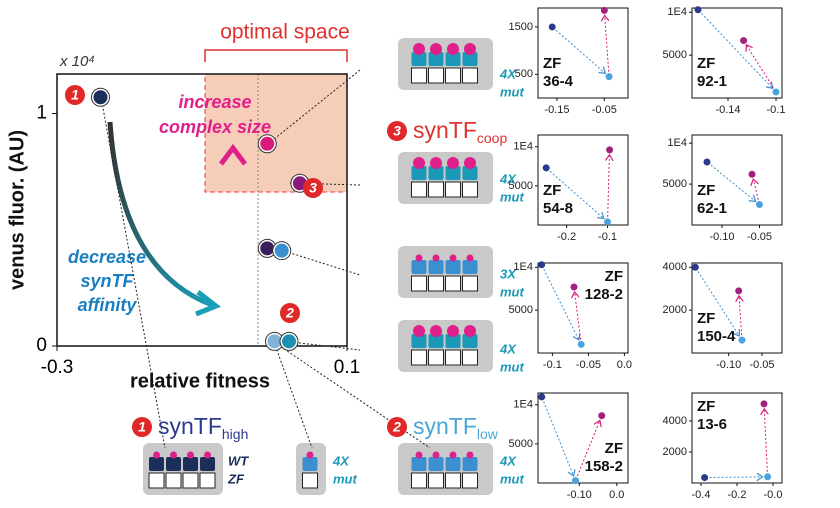 This screenshot has height=508, width=840. I want to click on y-multiplier: x 10⁴, so click(77, 61).